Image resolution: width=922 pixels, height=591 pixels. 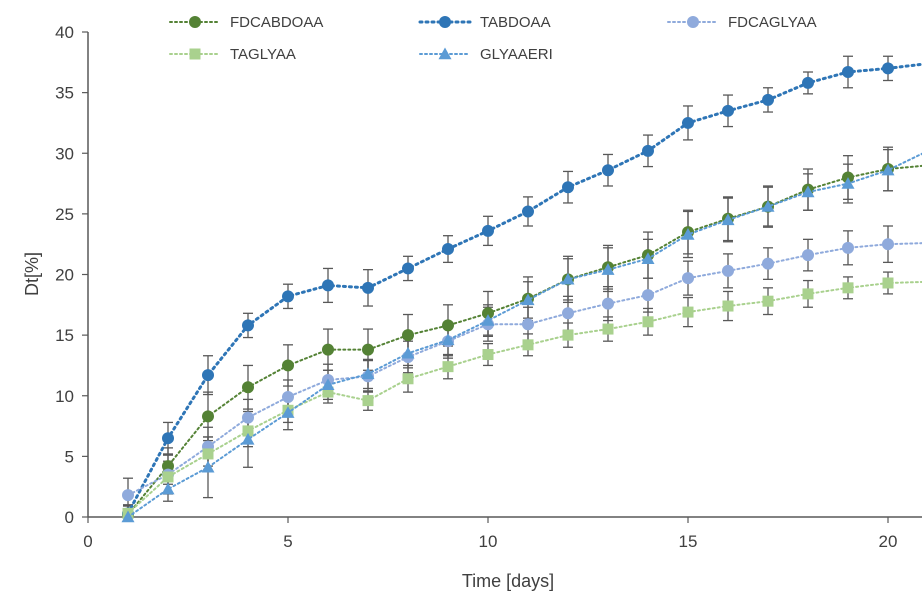 I want to click on x-tick-label: 15, so click(x=688, y=541).